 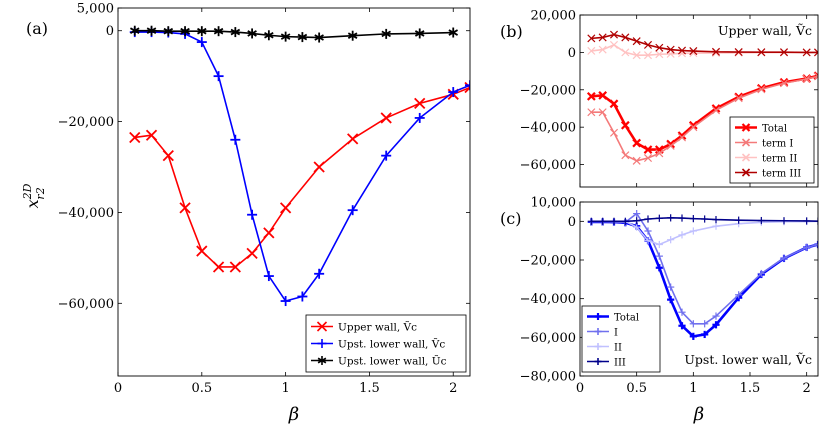 I want to click on legend-label: term III, so click(x=781, y=173).